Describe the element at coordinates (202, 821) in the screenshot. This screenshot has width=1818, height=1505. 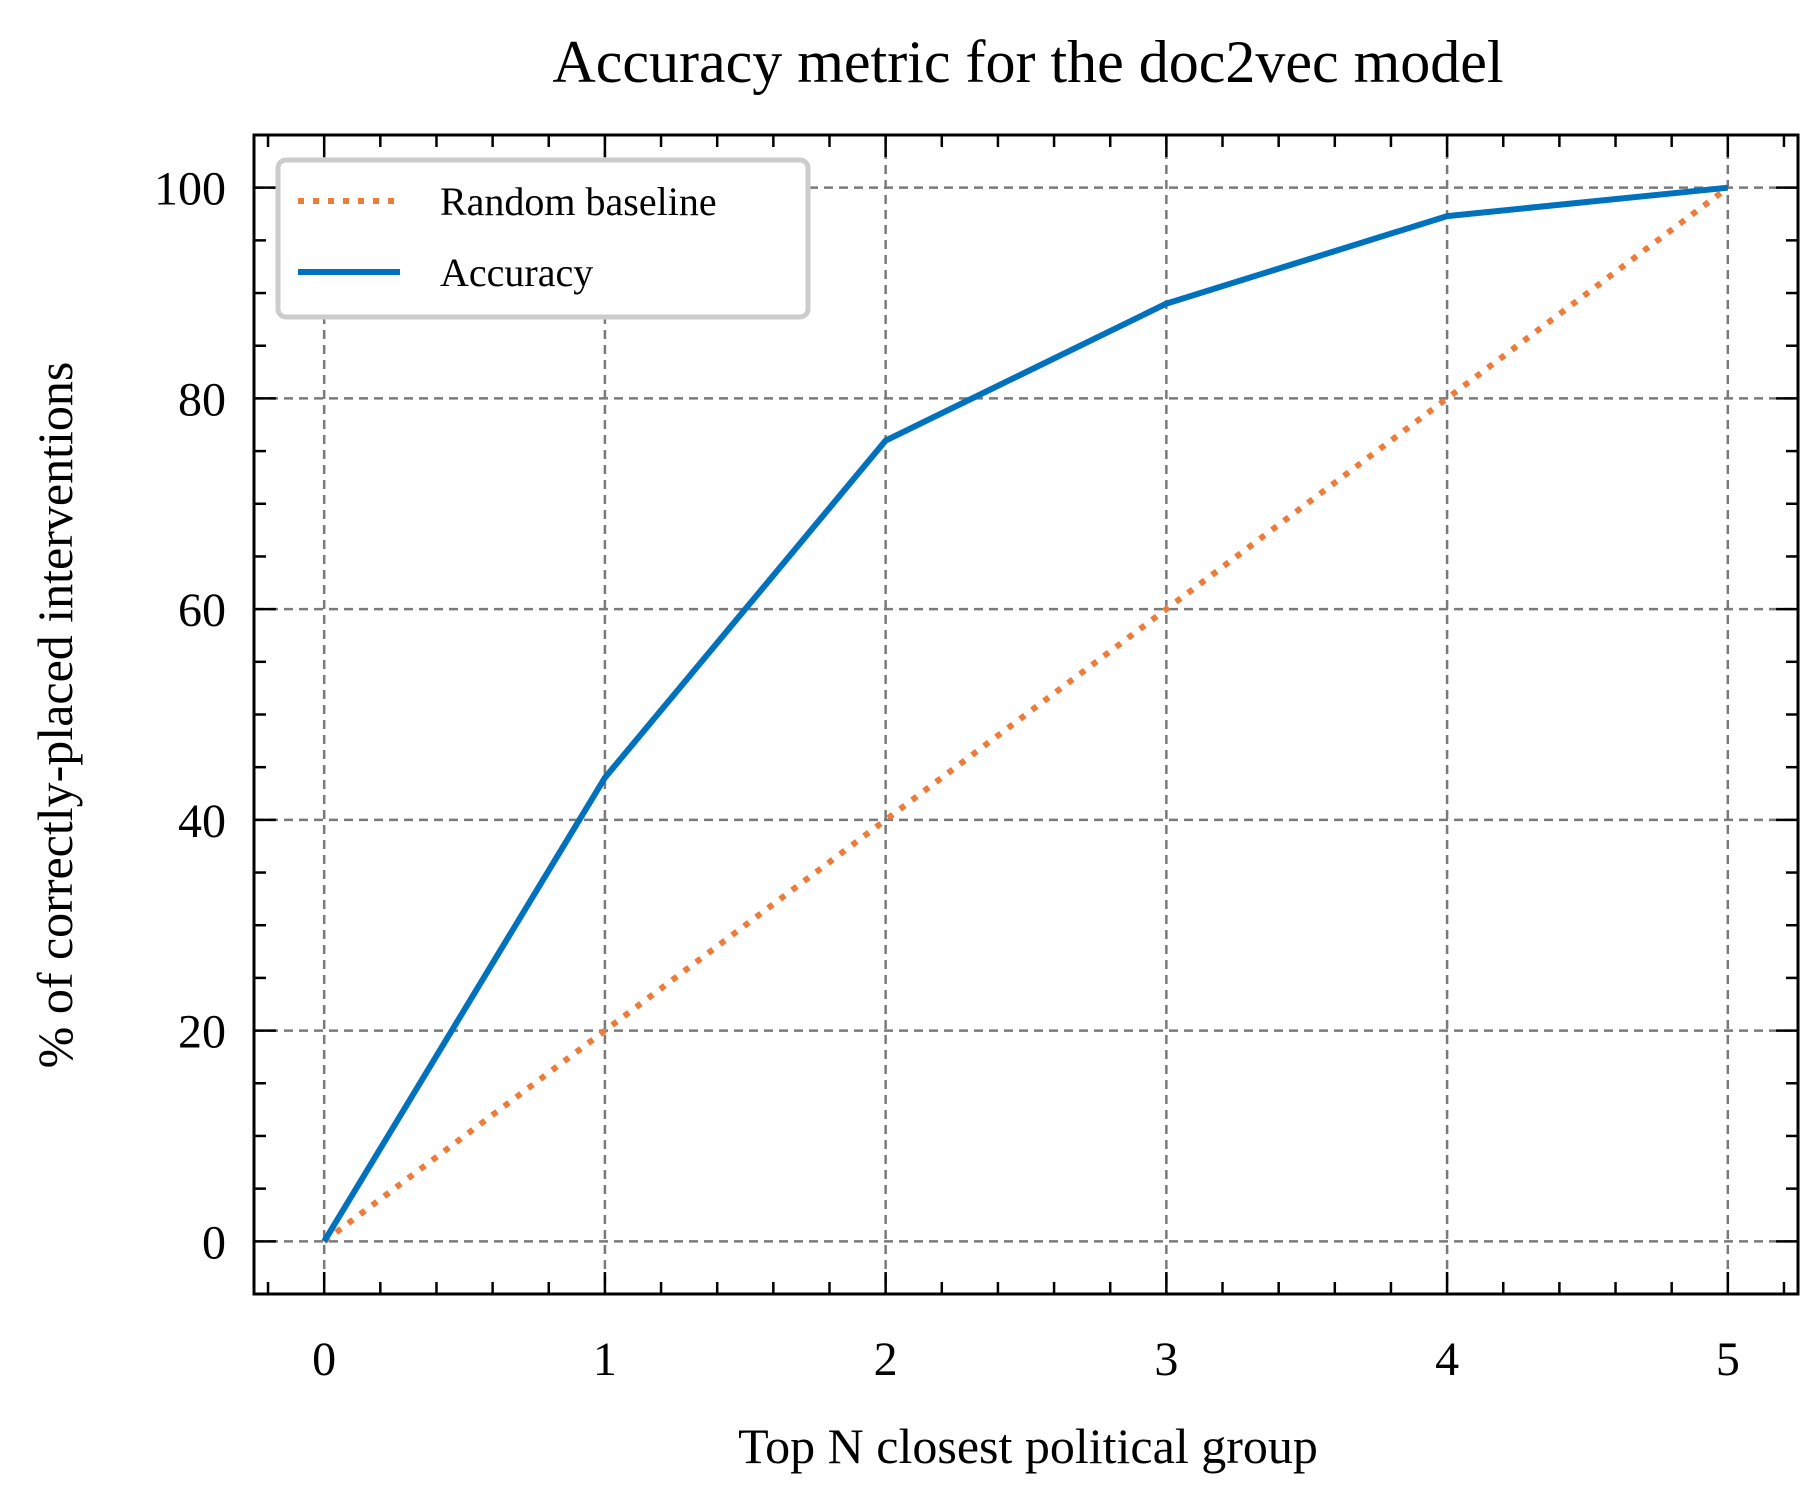
I see `y-tick-label: 40` at that location.